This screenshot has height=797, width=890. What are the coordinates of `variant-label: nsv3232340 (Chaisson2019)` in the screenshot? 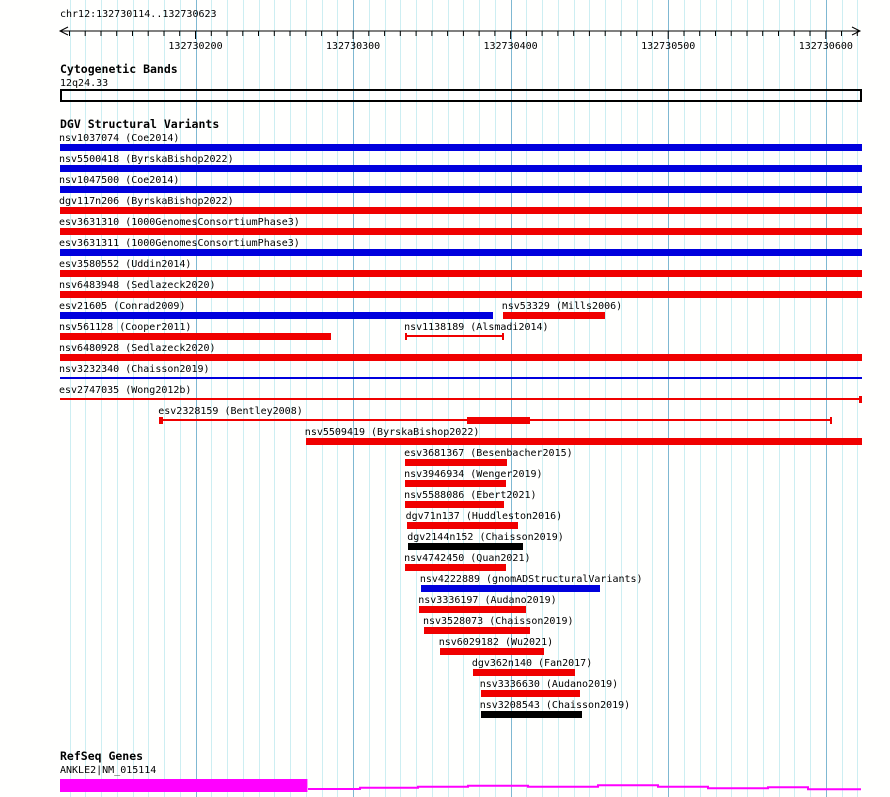 It's located at (134, 369).